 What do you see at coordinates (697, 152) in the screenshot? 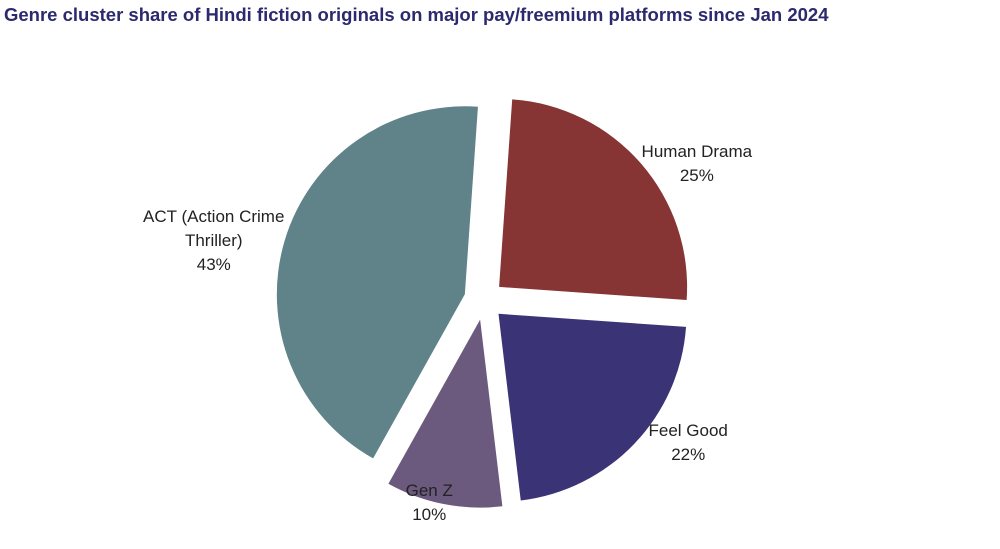
I see `category-label: Human Drama` at bounding box center [697, 152].